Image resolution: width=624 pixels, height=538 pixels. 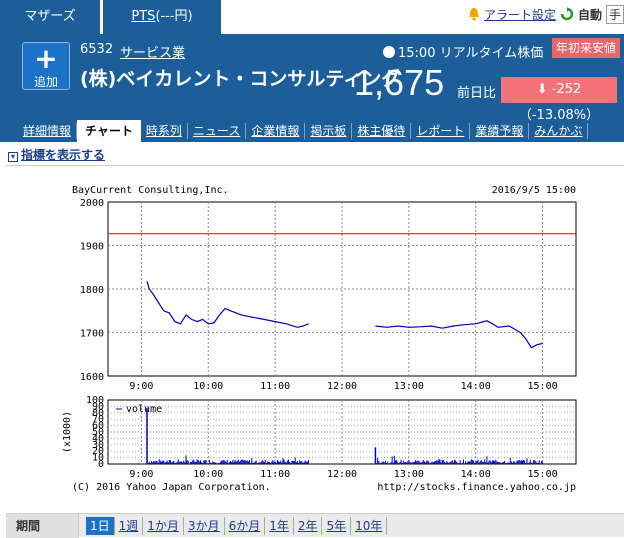 I want to click on vol-x-tick-label: 12:00, so click(x=342, y=474).